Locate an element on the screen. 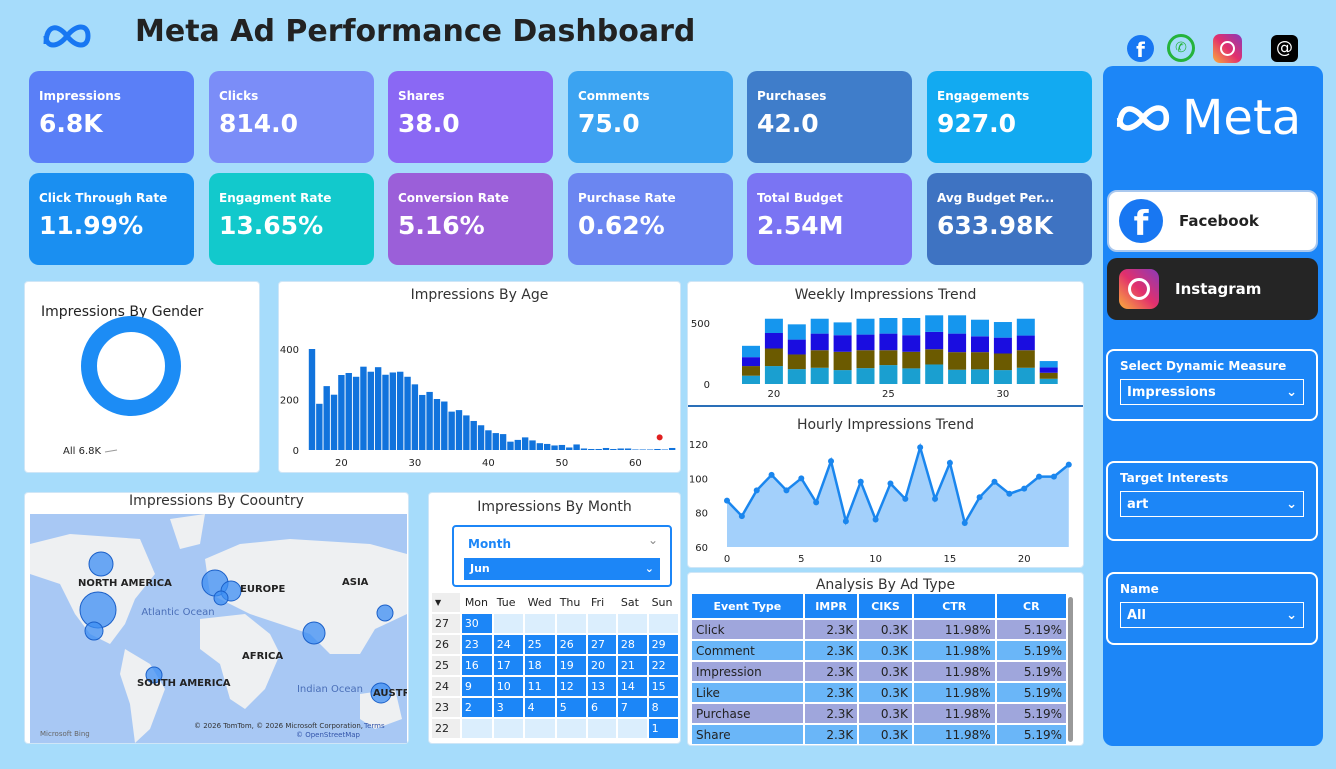 This screenshot has width=1336, height=769. calendar-day-cell: 27 is located at coordinates (602, 644).